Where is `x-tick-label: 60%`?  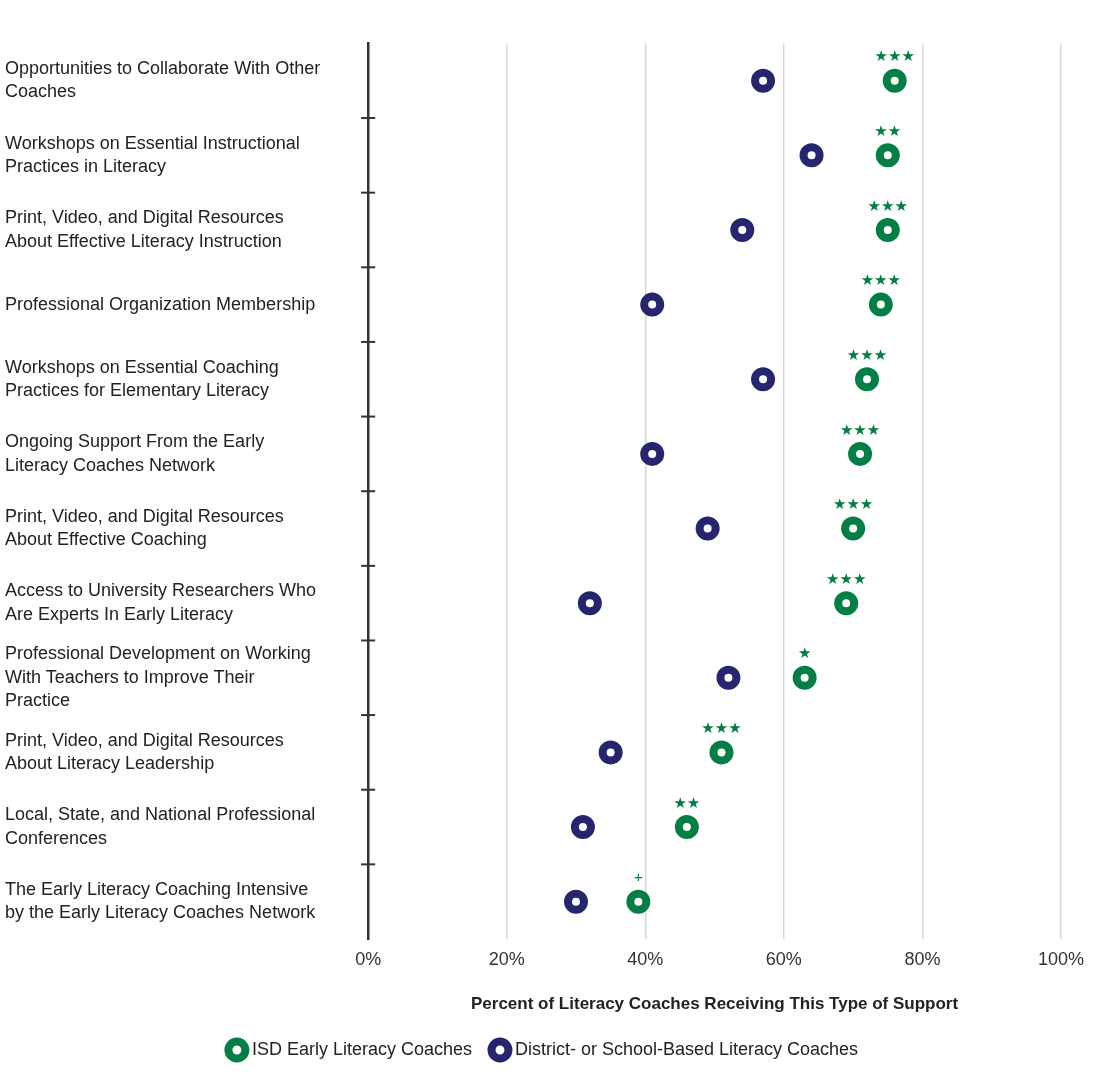 x-tick-label: 60% is located at coordinates (783, 958).